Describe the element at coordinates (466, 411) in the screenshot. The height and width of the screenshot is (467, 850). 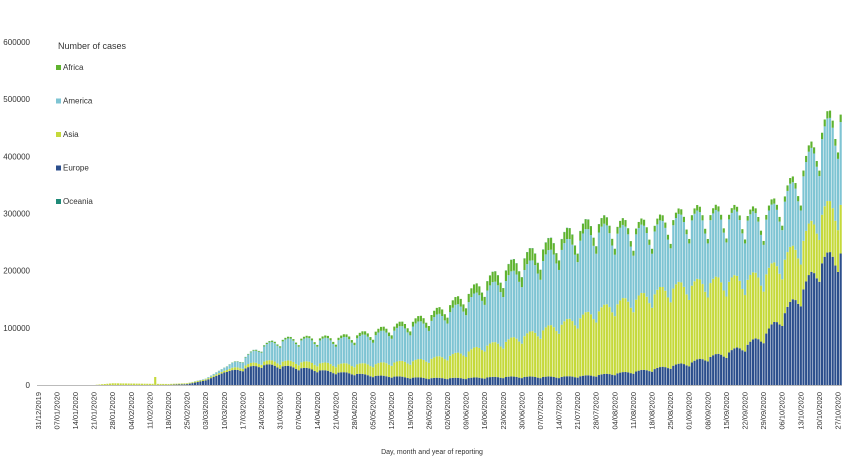
I see `x-tick-label: 09/06/2020` at that location.